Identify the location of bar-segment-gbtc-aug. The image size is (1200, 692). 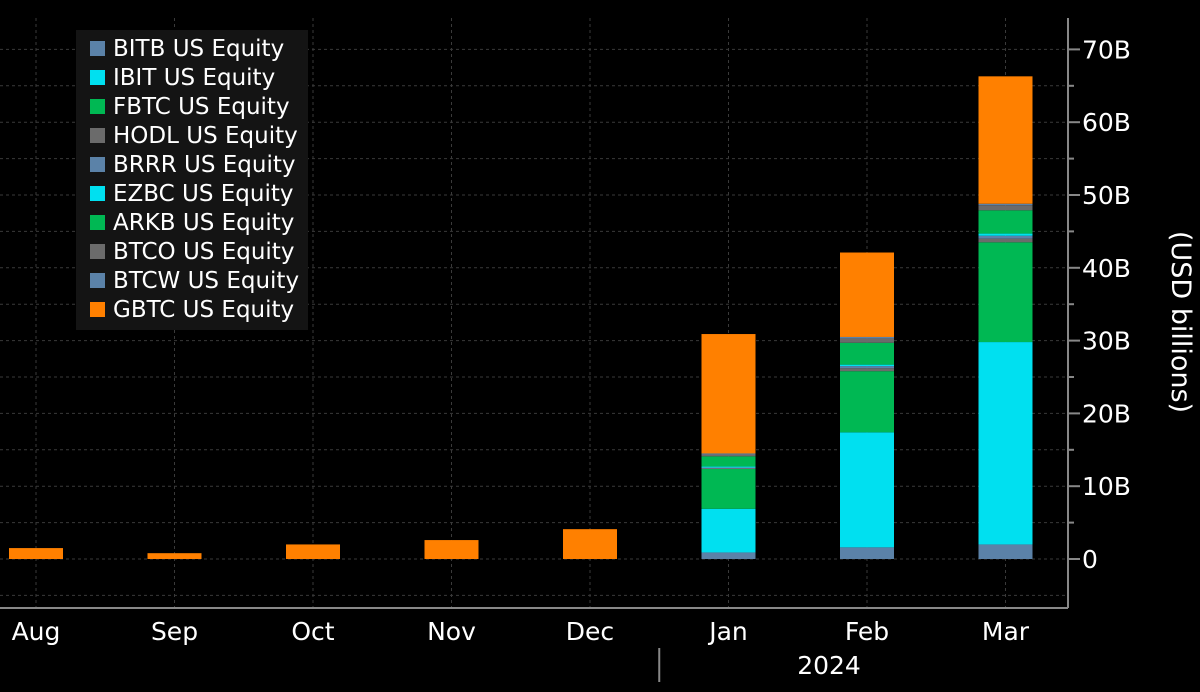
(36, 553).